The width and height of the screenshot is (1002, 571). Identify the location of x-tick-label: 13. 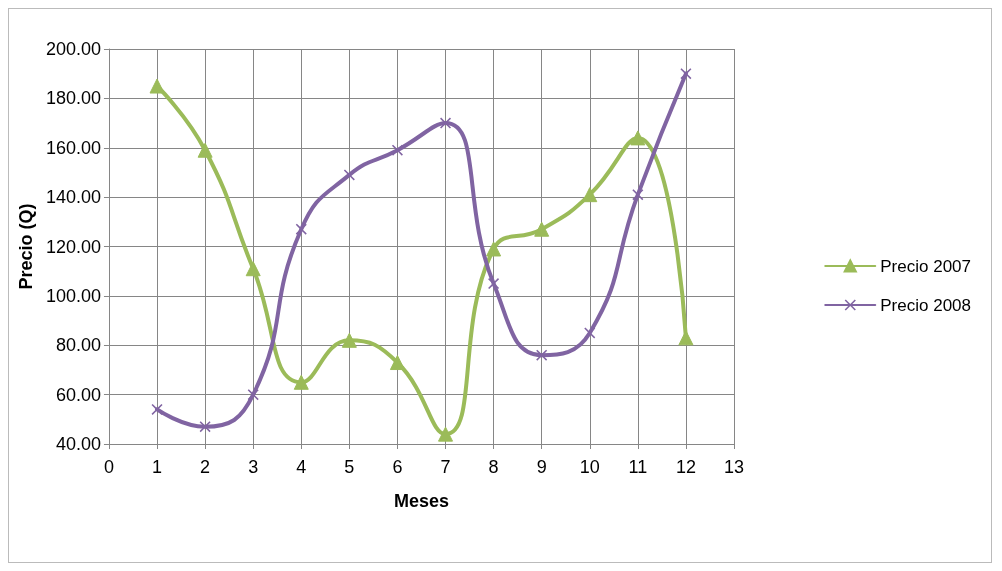
(734, 467).